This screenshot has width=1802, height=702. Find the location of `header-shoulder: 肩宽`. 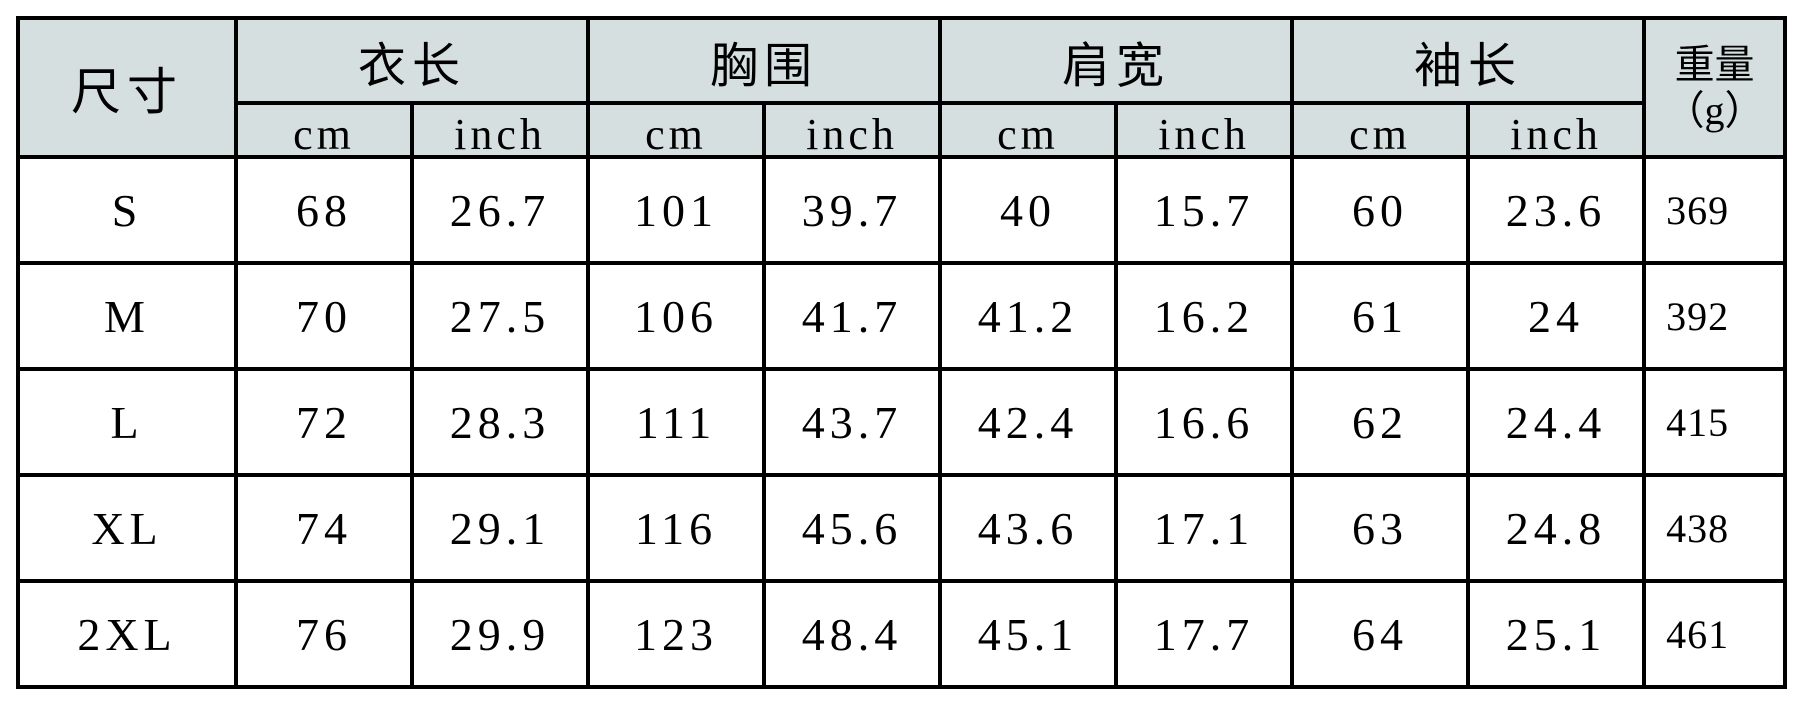

header-shoulder: 肩宽 is located at coordinates (1116, 60).